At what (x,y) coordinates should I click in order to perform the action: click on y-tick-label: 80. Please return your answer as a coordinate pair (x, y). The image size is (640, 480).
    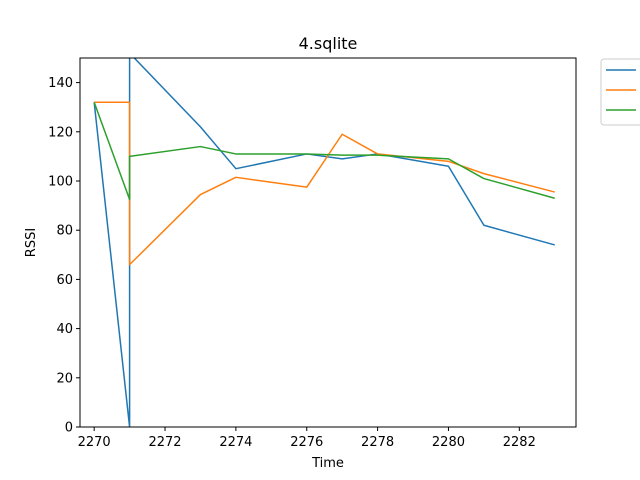
    Looking at the image, I should click on (64, 231).